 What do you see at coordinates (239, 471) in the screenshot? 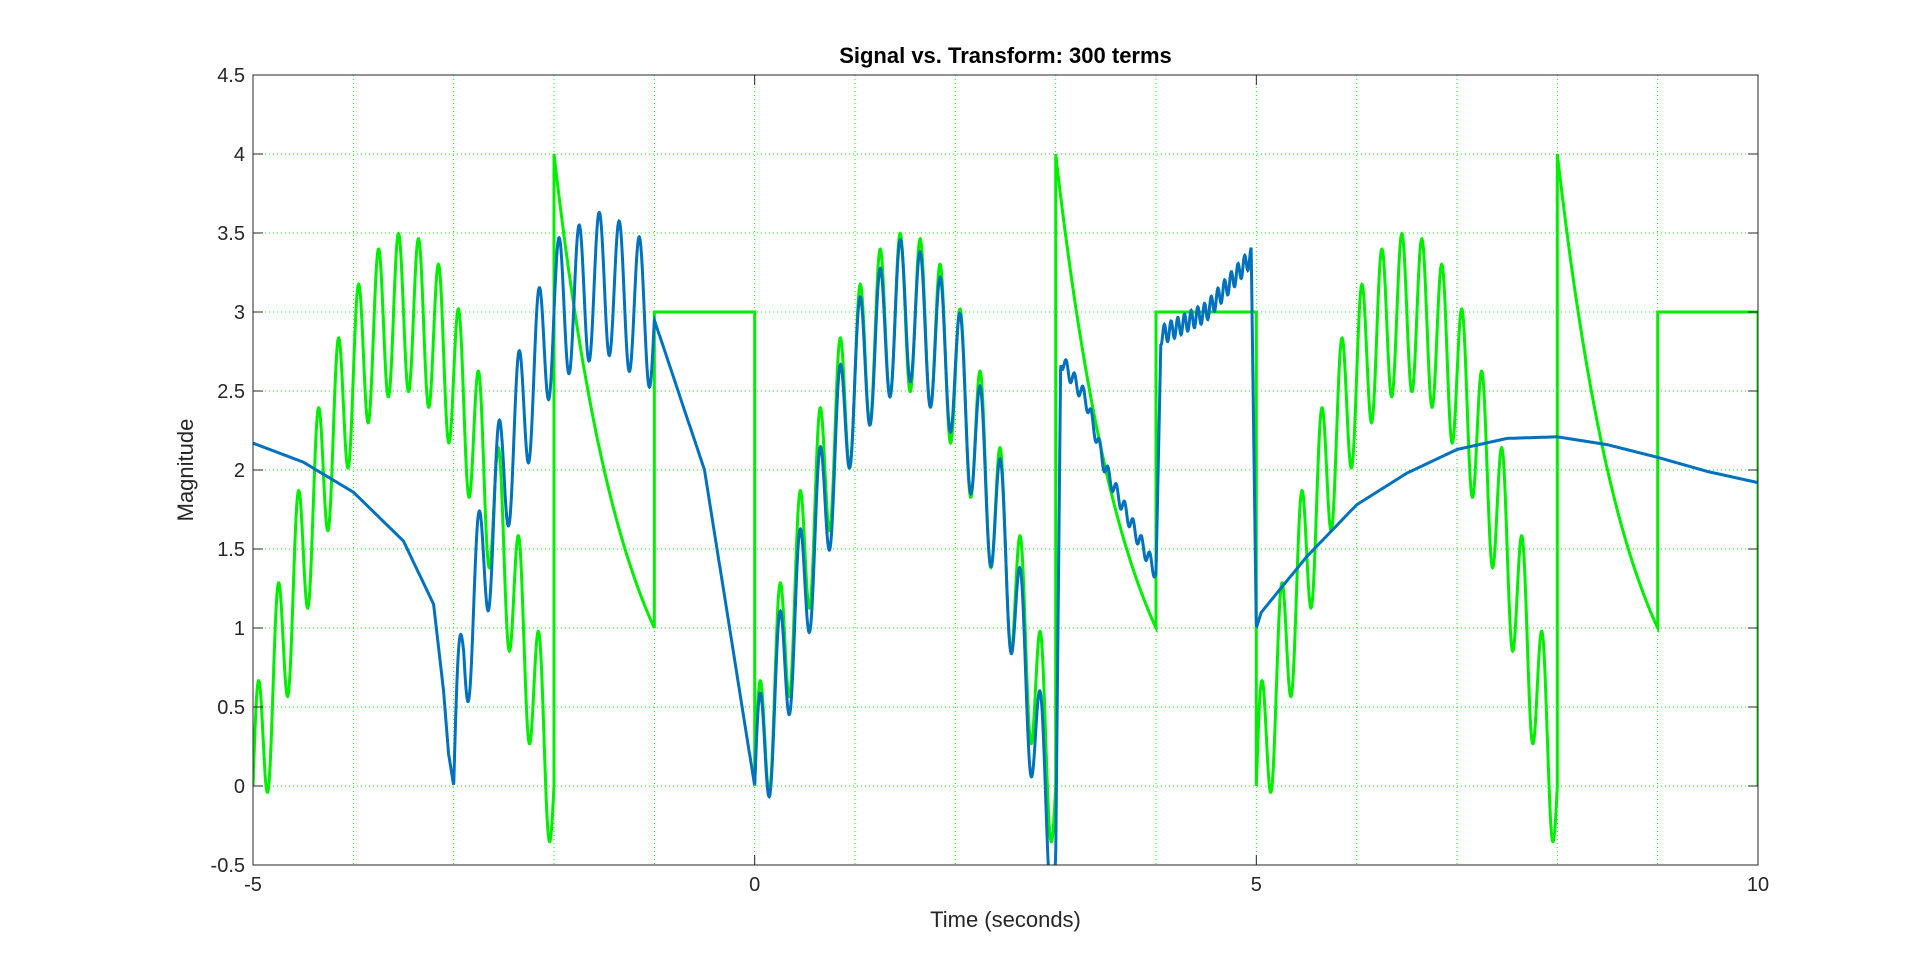
I see `y-tick-label: 2` at bounding box center [239, 471].